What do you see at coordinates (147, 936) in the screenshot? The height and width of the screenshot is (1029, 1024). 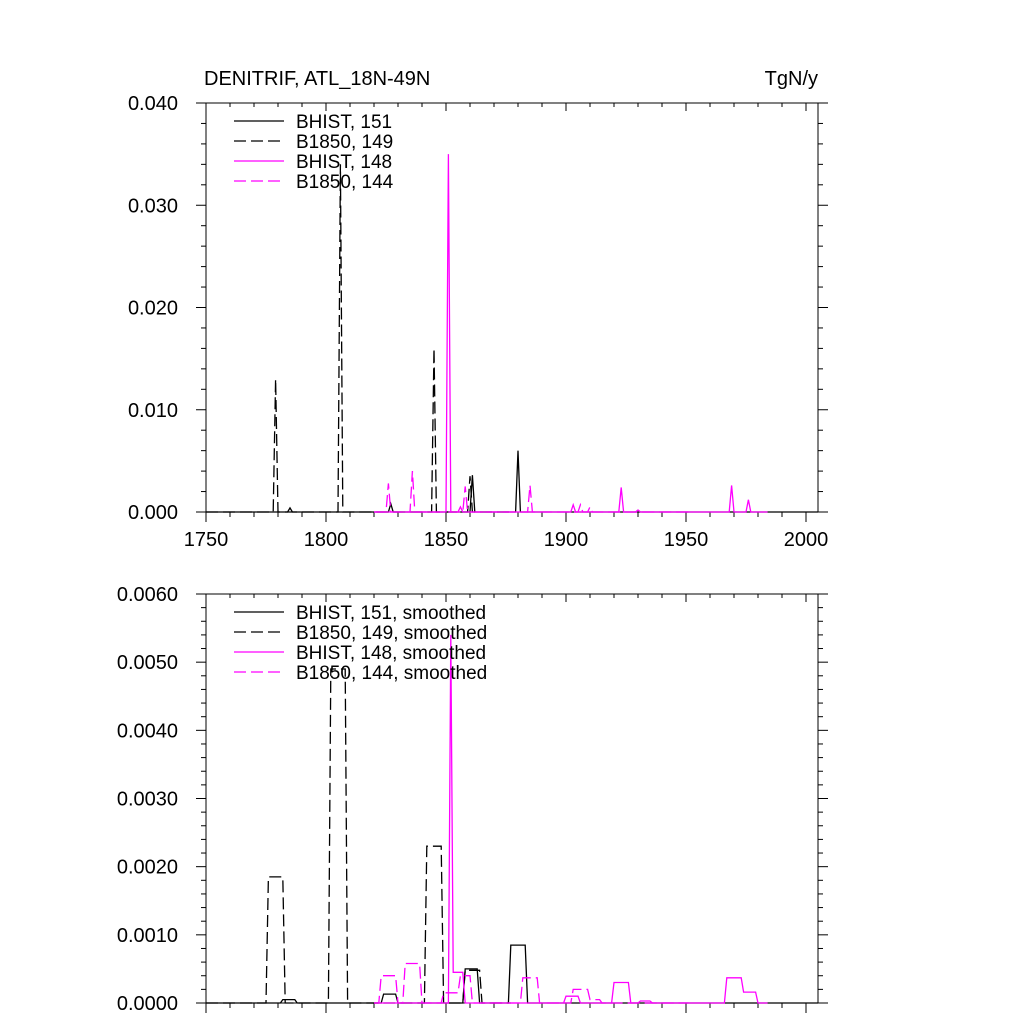 I see `y-tick-label: 0.0010` at bounding box center [147, 936].